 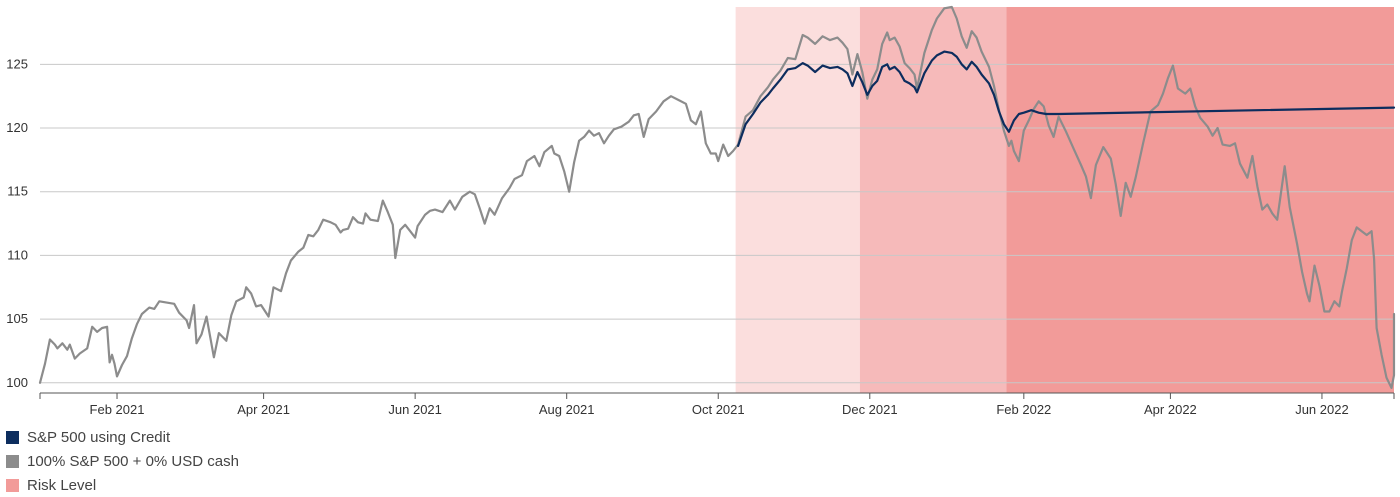 I want to click on x-tick-label-1: Feb 2021, so click(x=117, y=409).